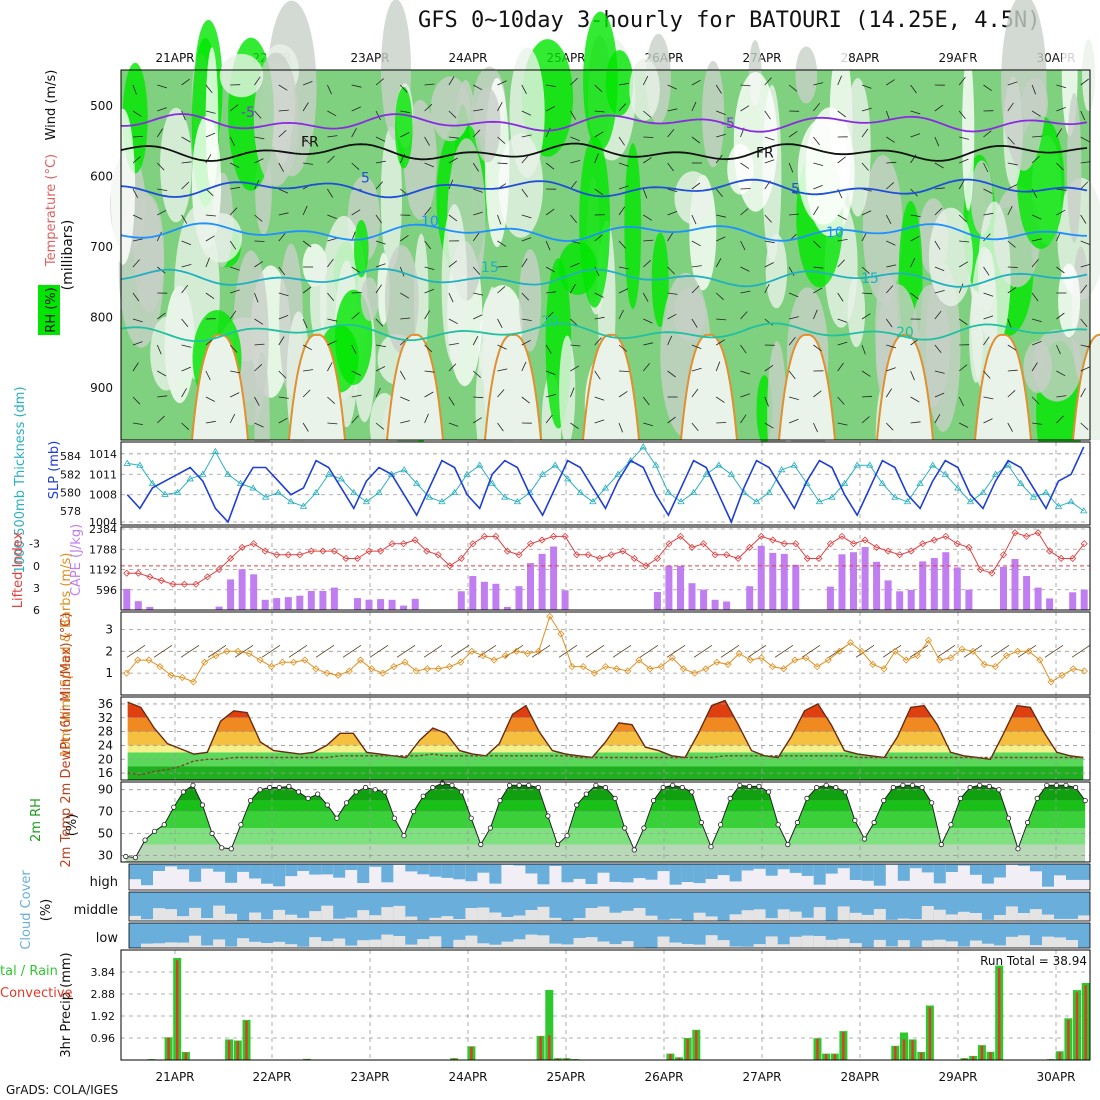  Describe the element at coordinates (105, 812) in the screenshot. I see `rh-tick-label: 70` at that location.